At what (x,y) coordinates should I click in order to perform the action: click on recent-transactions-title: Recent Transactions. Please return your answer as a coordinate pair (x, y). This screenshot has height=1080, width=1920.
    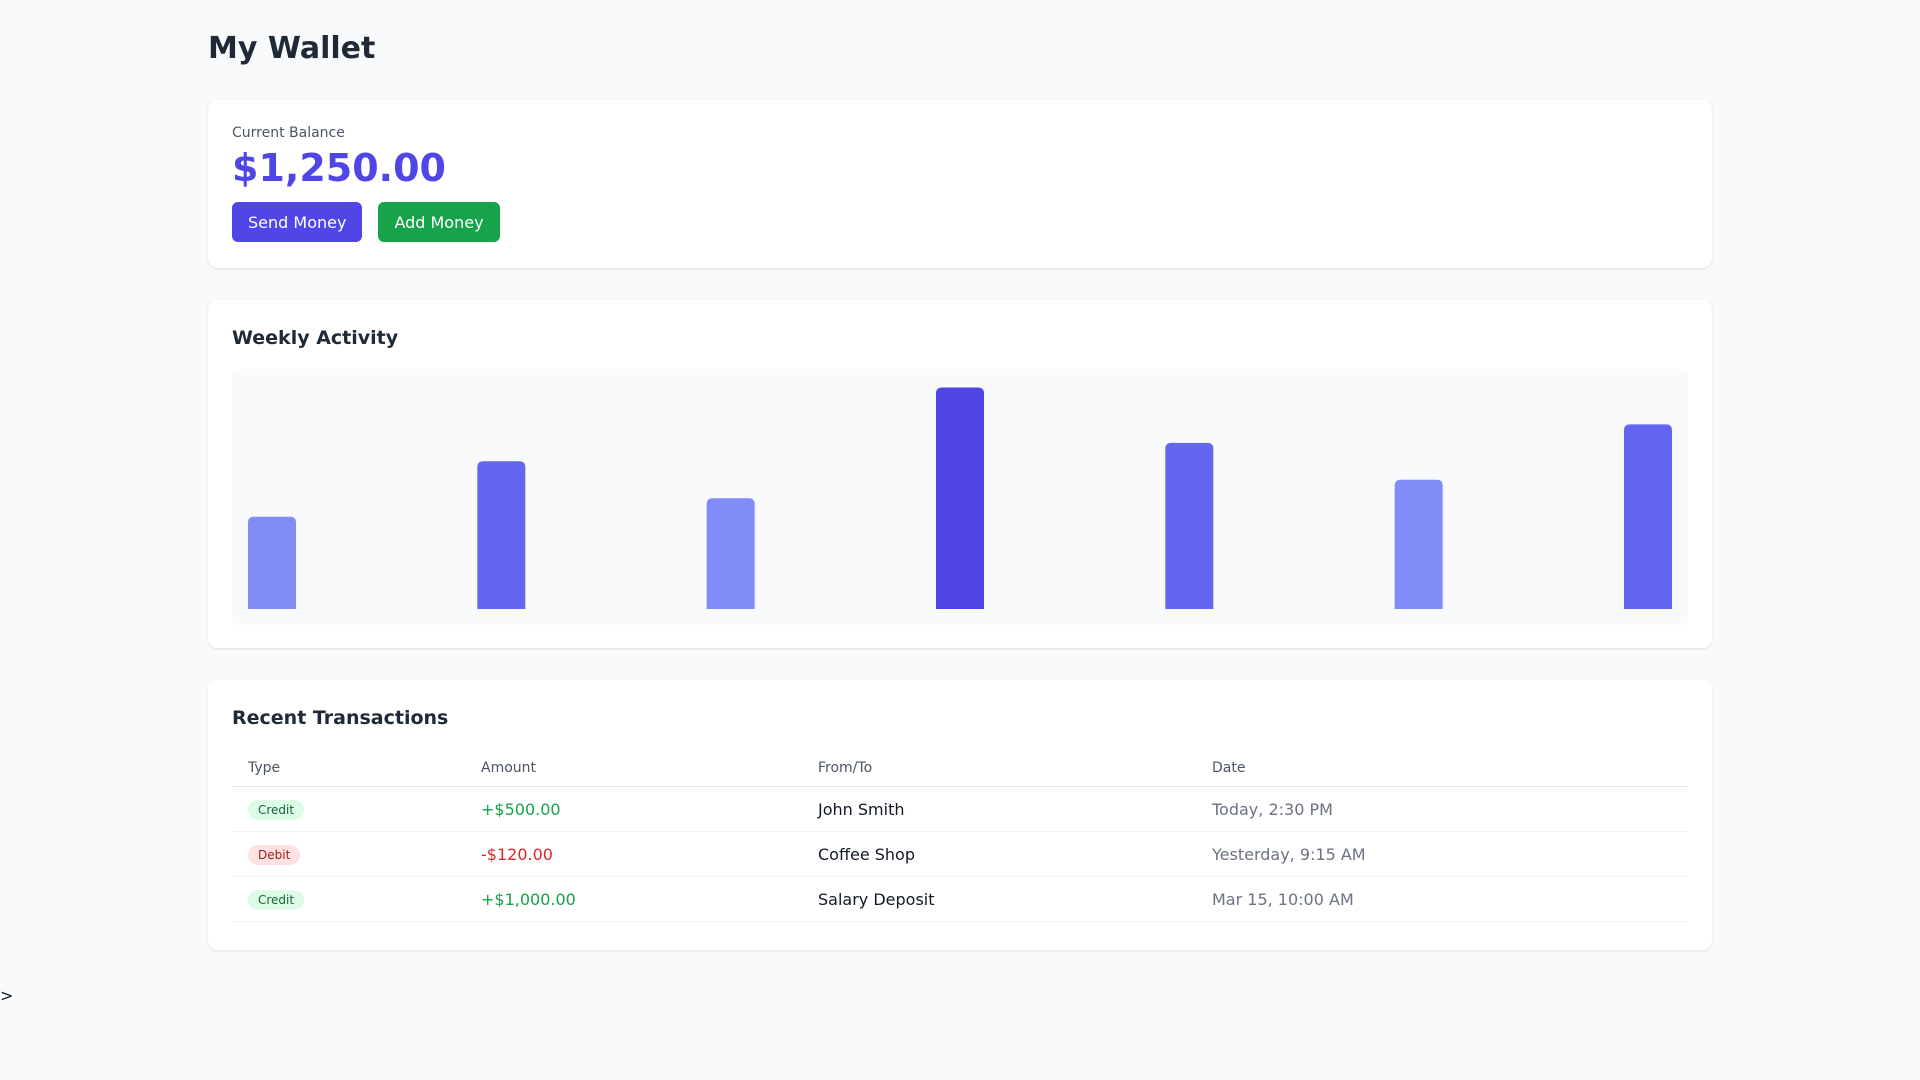
    Looking at the image, I should click on (340, 718).